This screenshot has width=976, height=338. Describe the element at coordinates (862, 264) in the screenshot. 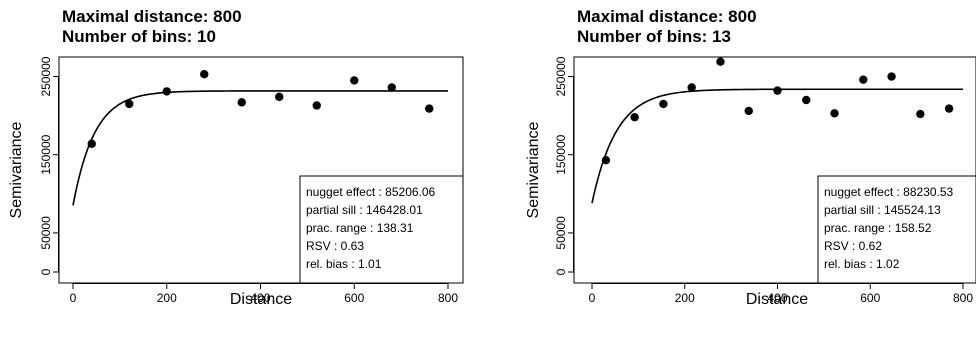

I see `legend-line-bias: rel. bias : 1.02` at that location.